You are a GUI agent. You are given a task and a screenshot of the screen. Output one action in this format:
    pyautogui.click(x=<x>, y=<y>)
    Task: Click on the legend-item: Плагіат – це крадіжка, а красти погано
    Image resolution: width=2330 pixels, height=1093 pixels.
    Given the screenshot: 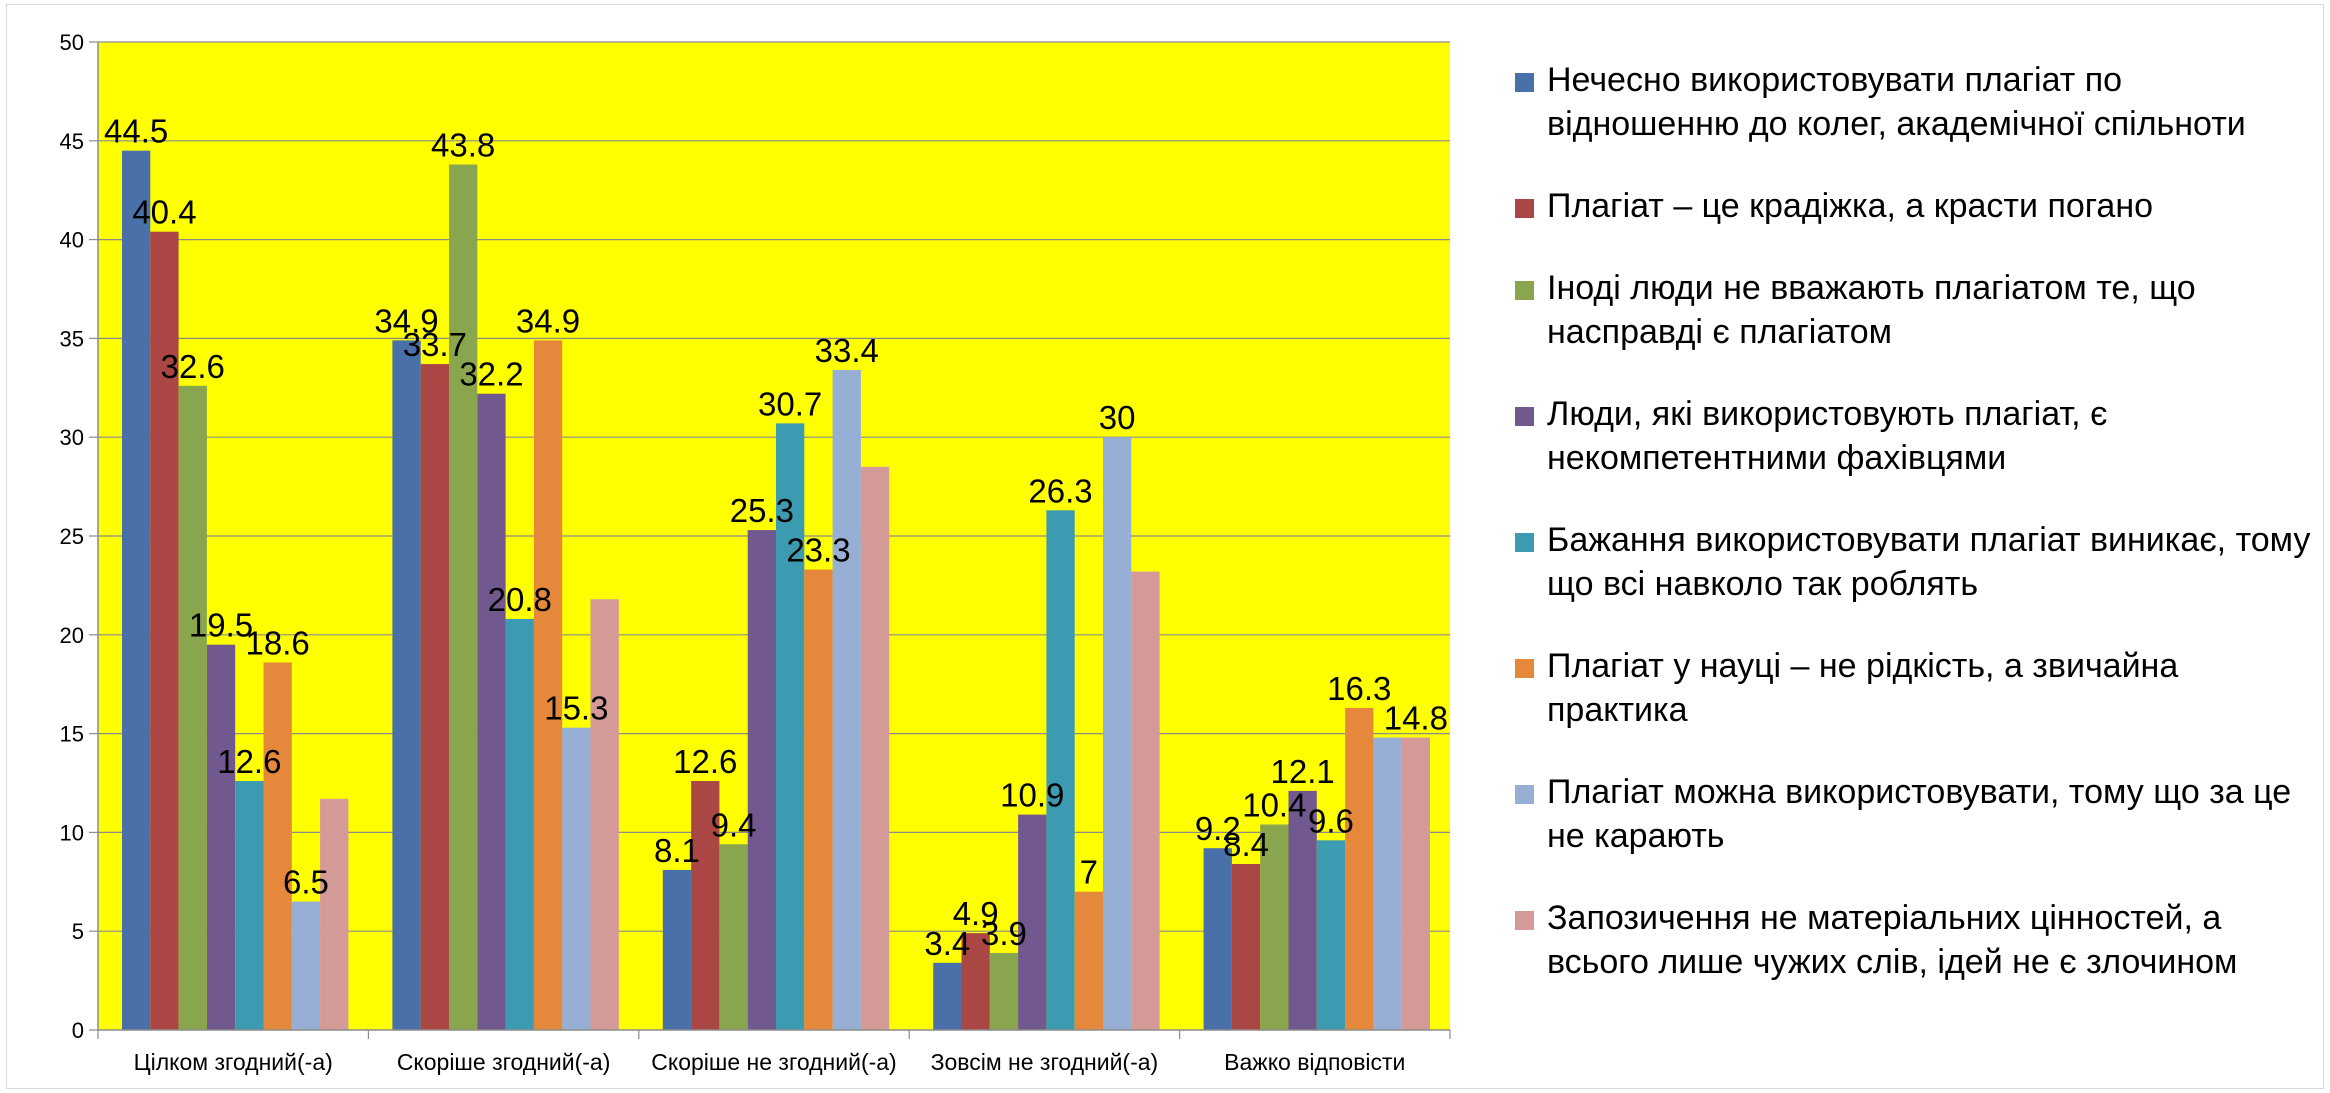 What is the action you would take?
    pyautogui.click(x=1915, y=206)
    